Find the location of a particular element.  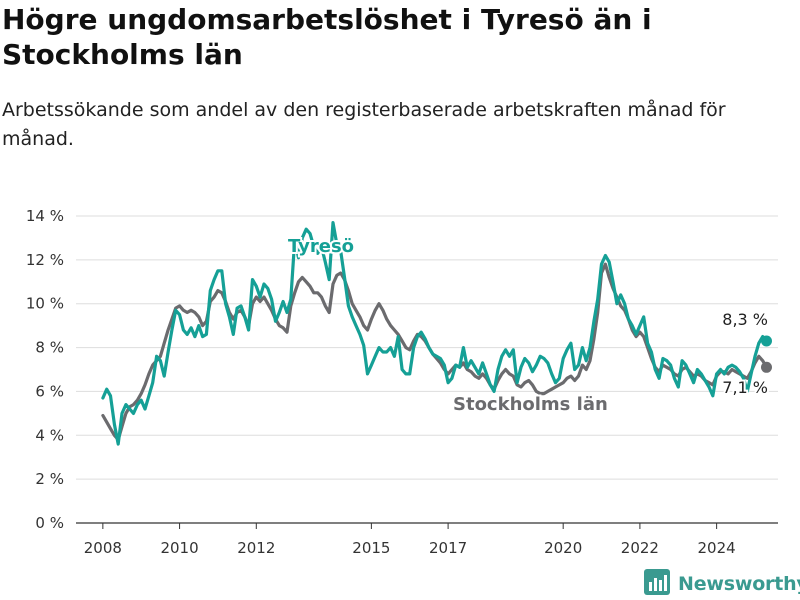

x-tick-label: 2015 is located at coordinates (371, 548).